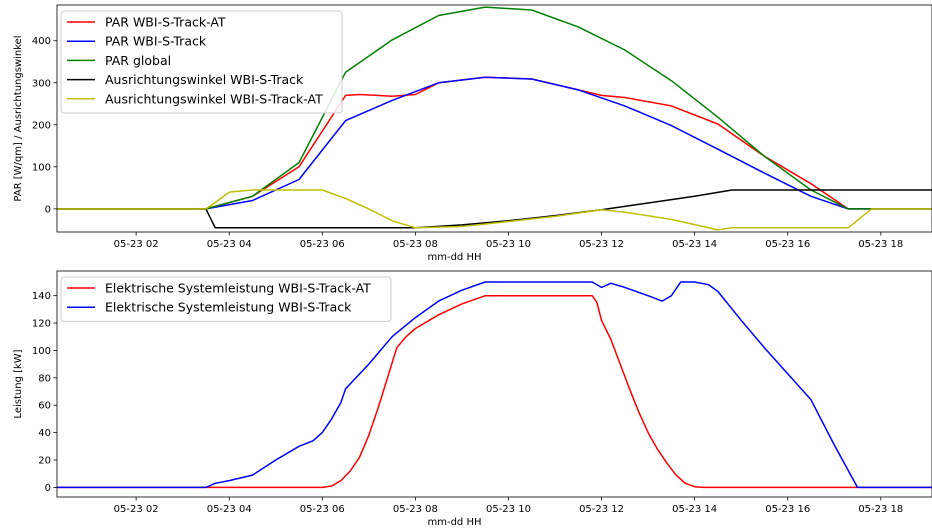  What do you see at coordinates (165, 22) in the screenshot?
I see `legend-entry: PAR WBI-S-Track-AT` at bounding box center [165, 22].